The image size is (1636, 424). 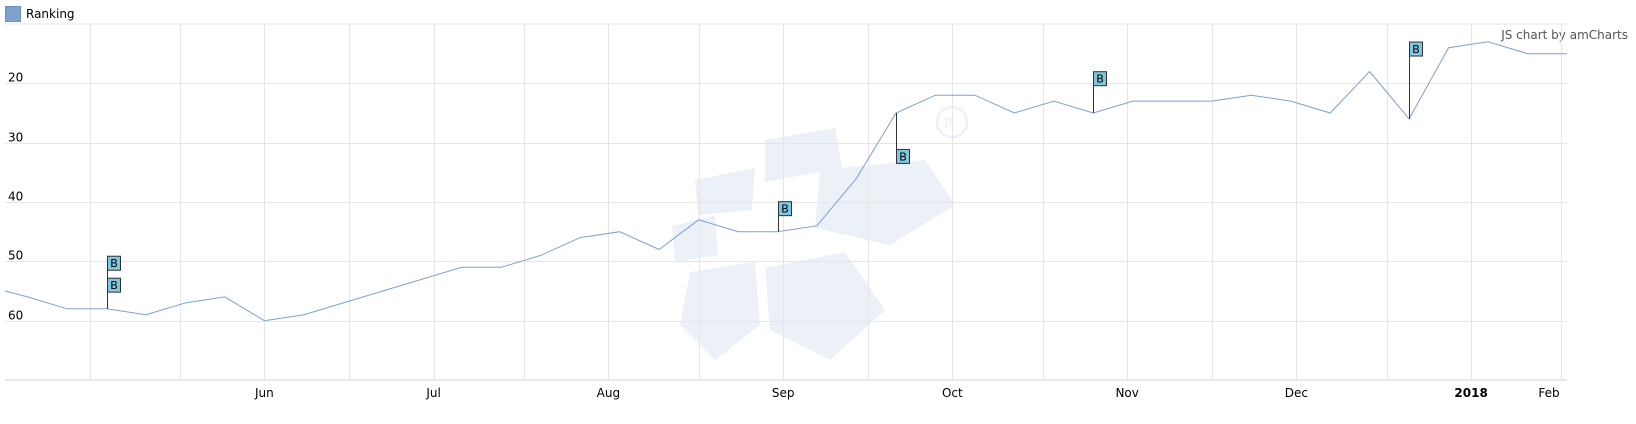 I want to click on x-tick-label: 2018, so click(x=1470, y=393).